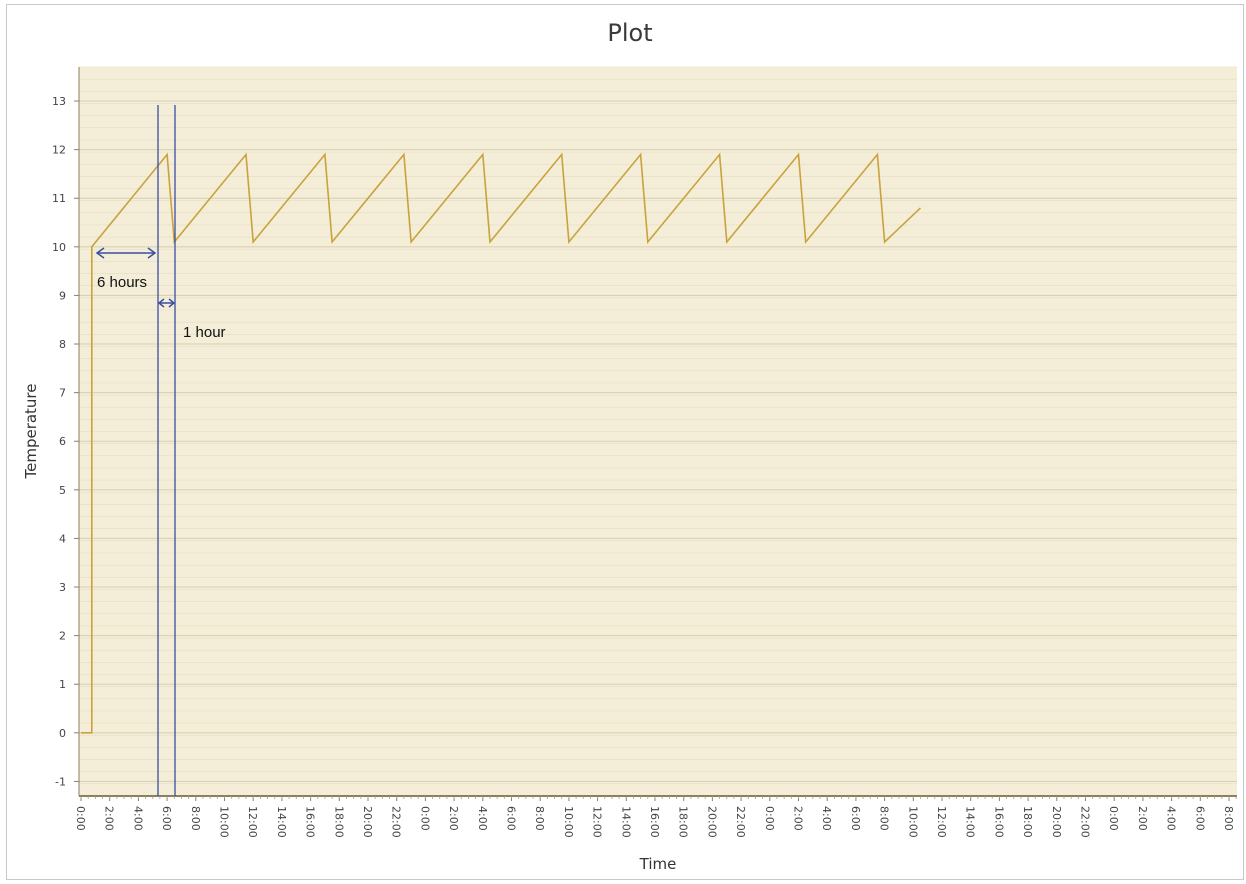 This screenshot has width=1246, height=884. What do you see at coordinates (126, 253) in the screenshot?
I see `six-hours-arrow` at bounding box center [126, 253].